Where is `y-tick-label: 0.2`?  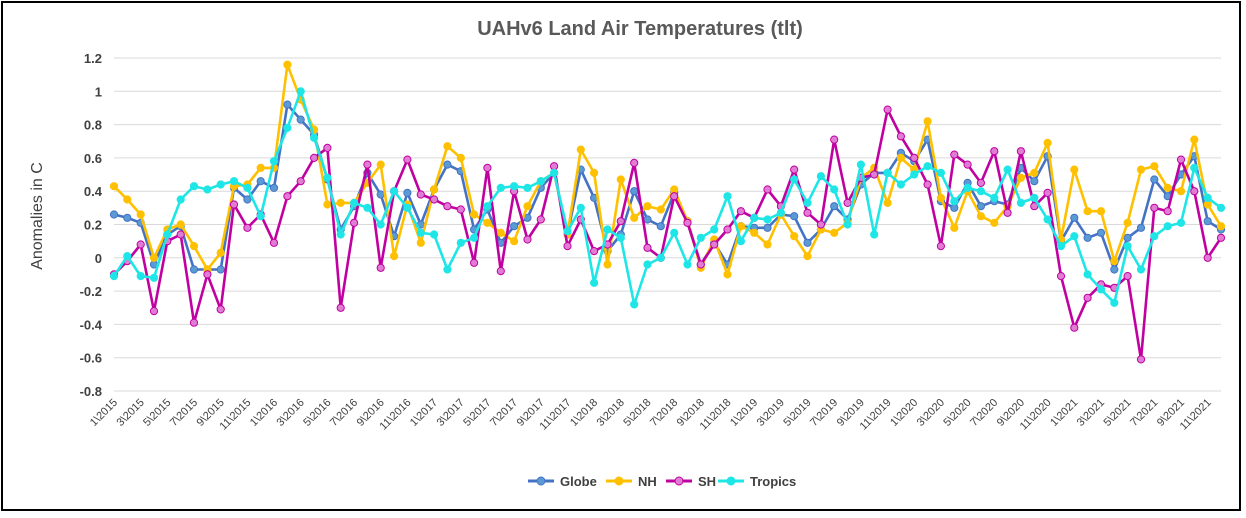
y-tick-label: 0.2 is located at coordinates (93, 225).